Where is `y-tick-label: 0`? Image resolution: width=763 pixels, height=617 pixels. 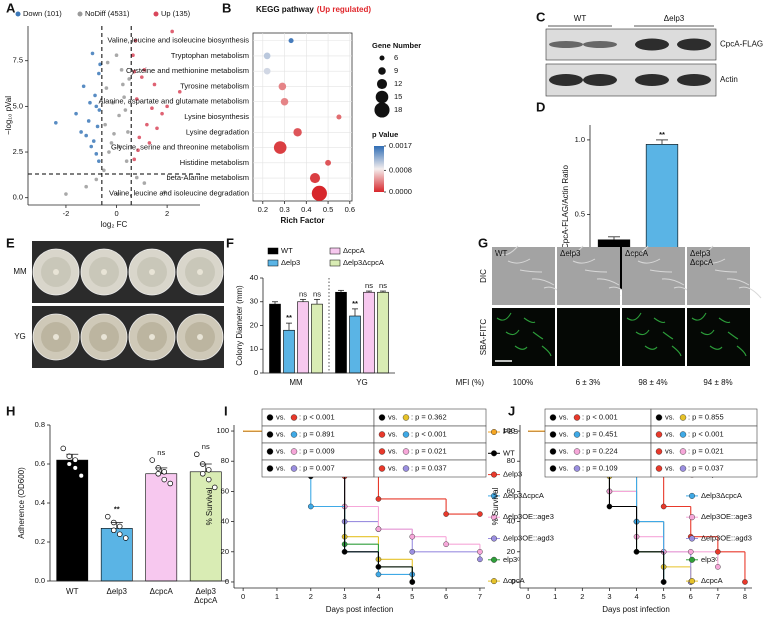 y-tick-label: 0 is located at coordinates (256, 372).